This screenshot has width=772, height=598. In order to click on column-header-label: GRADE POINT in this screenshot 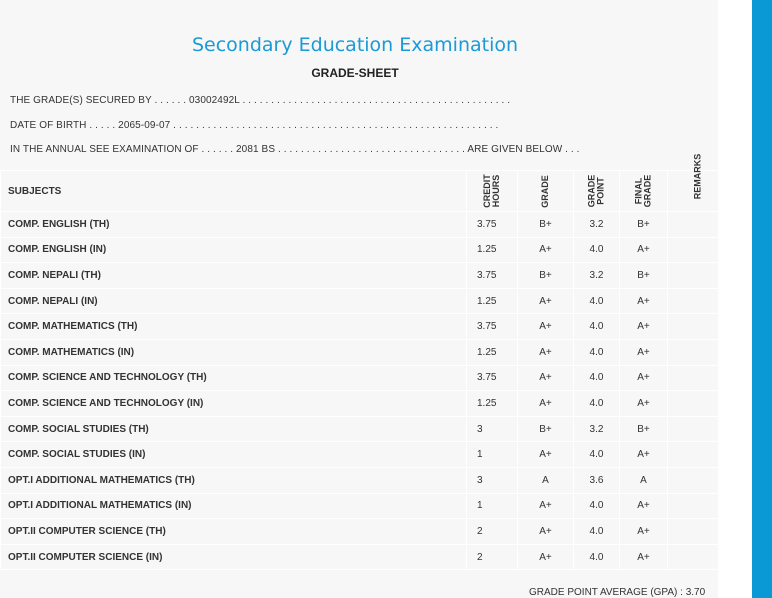, I will do `click(596, 190)`.